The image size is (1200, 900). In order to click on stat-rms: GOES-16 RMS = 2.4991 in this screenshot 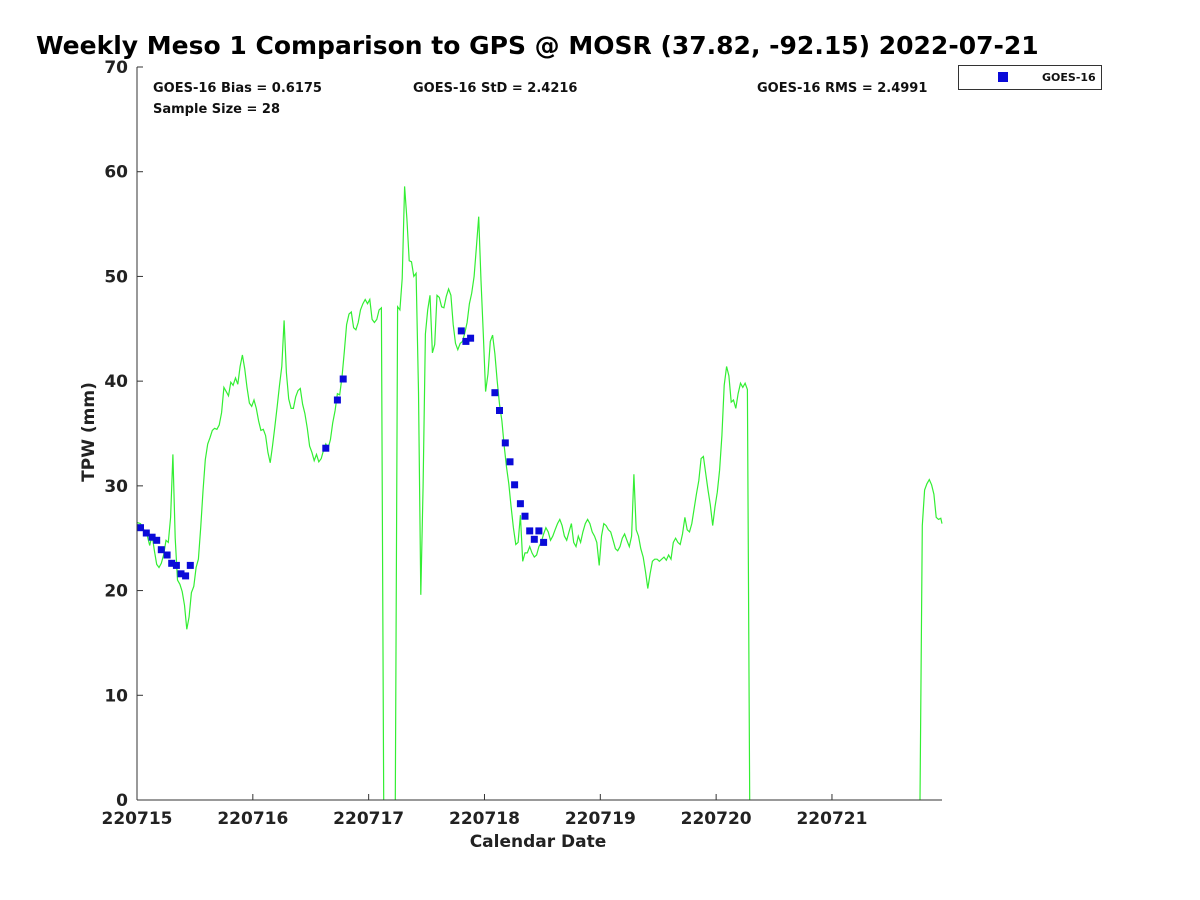, I will do `click(842, 88)`.